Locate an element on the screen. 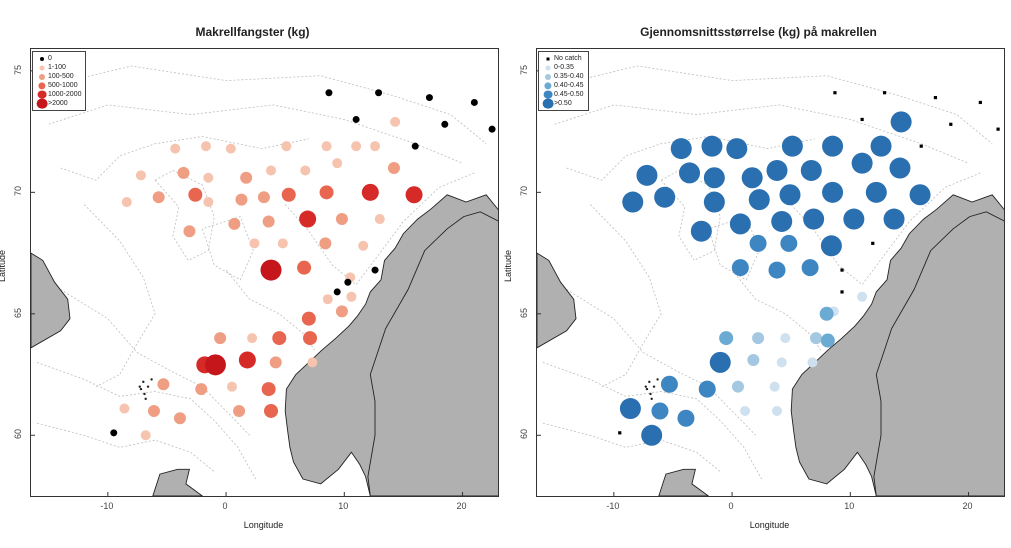  legend-entry: 0.45-0.50 is located at coordinates (563, 94).